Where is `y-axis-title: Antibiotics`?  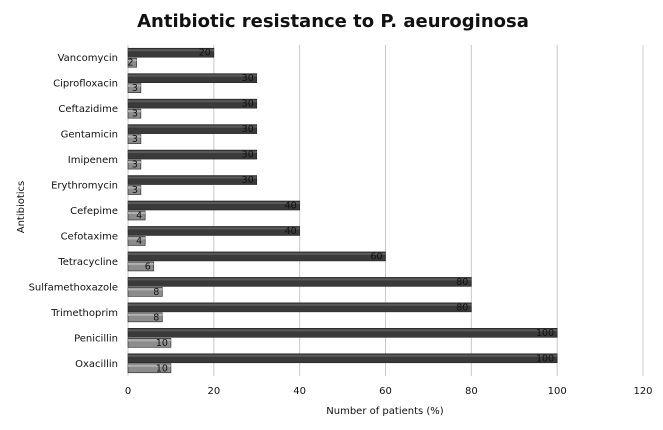 y-axis-title: Antibiotics is located at coordinates (21, 207).